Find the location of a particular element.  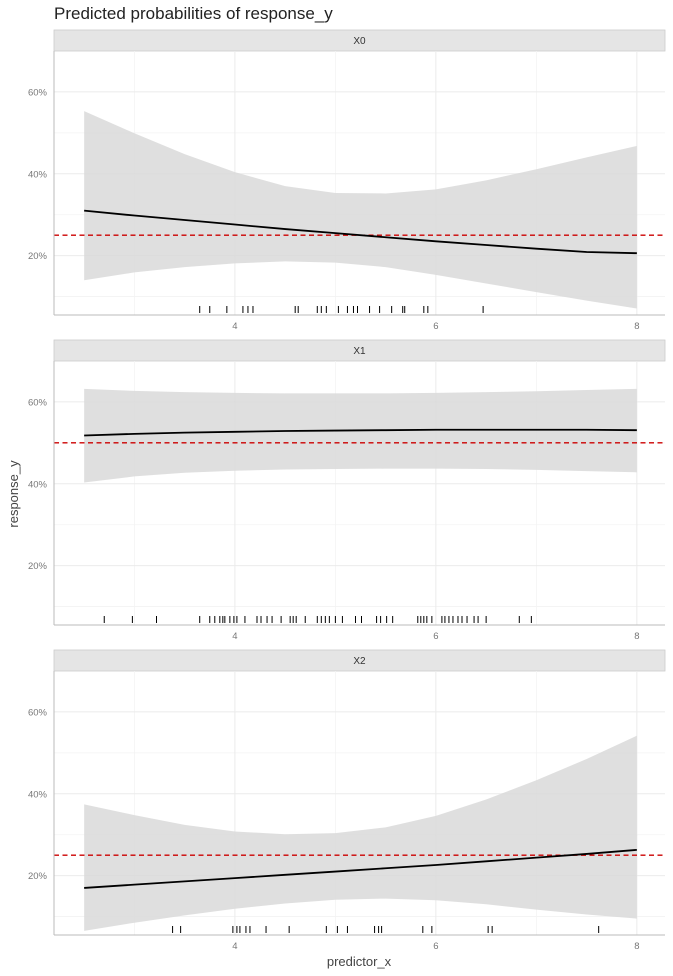

facet-strip-label: X0 is located at coordinates (359, 41).